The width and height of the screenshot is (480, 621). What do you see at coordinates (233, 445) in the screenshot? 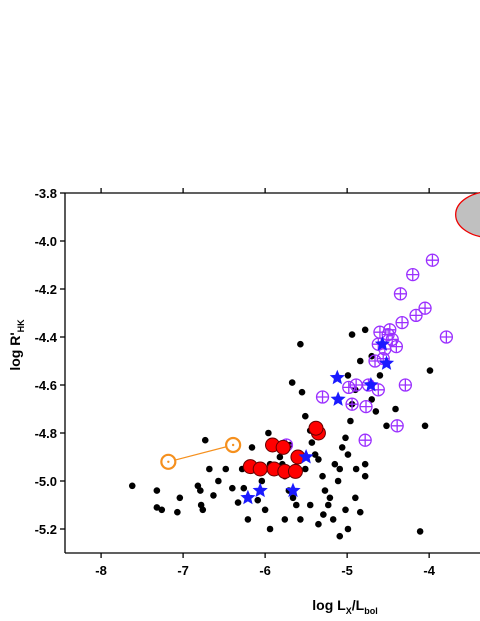
I see `center-dot` at bounding box center [233, 445].